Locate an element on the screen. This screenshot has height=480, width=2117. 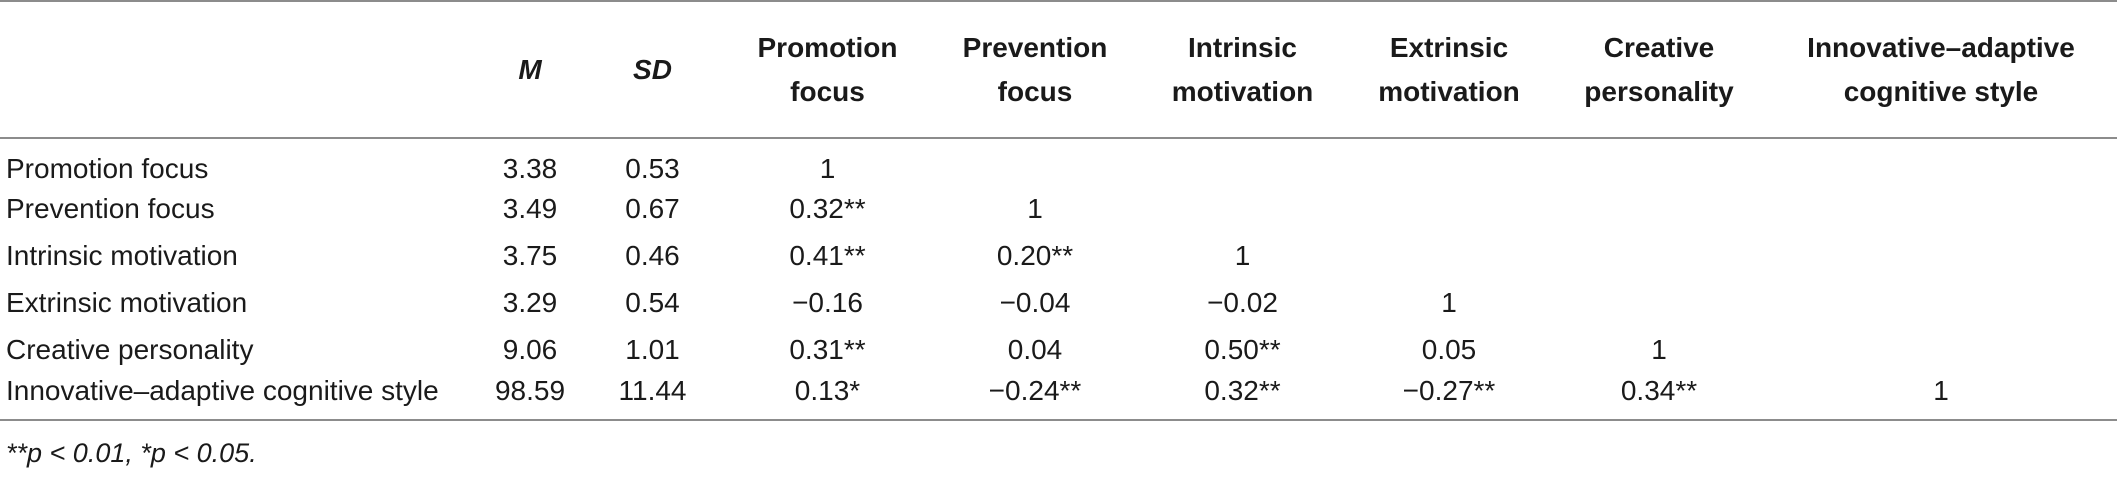
row-label: Promotion focus is located at coordinates (107, 168).